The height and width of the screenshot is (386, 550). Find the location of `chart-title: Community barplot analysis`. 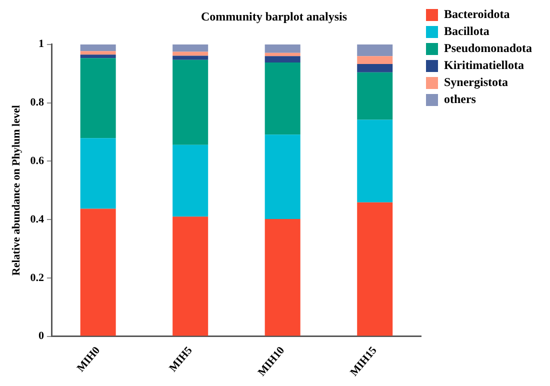

chart-title: Community barplot analysis is located at coordinates (274, 16).